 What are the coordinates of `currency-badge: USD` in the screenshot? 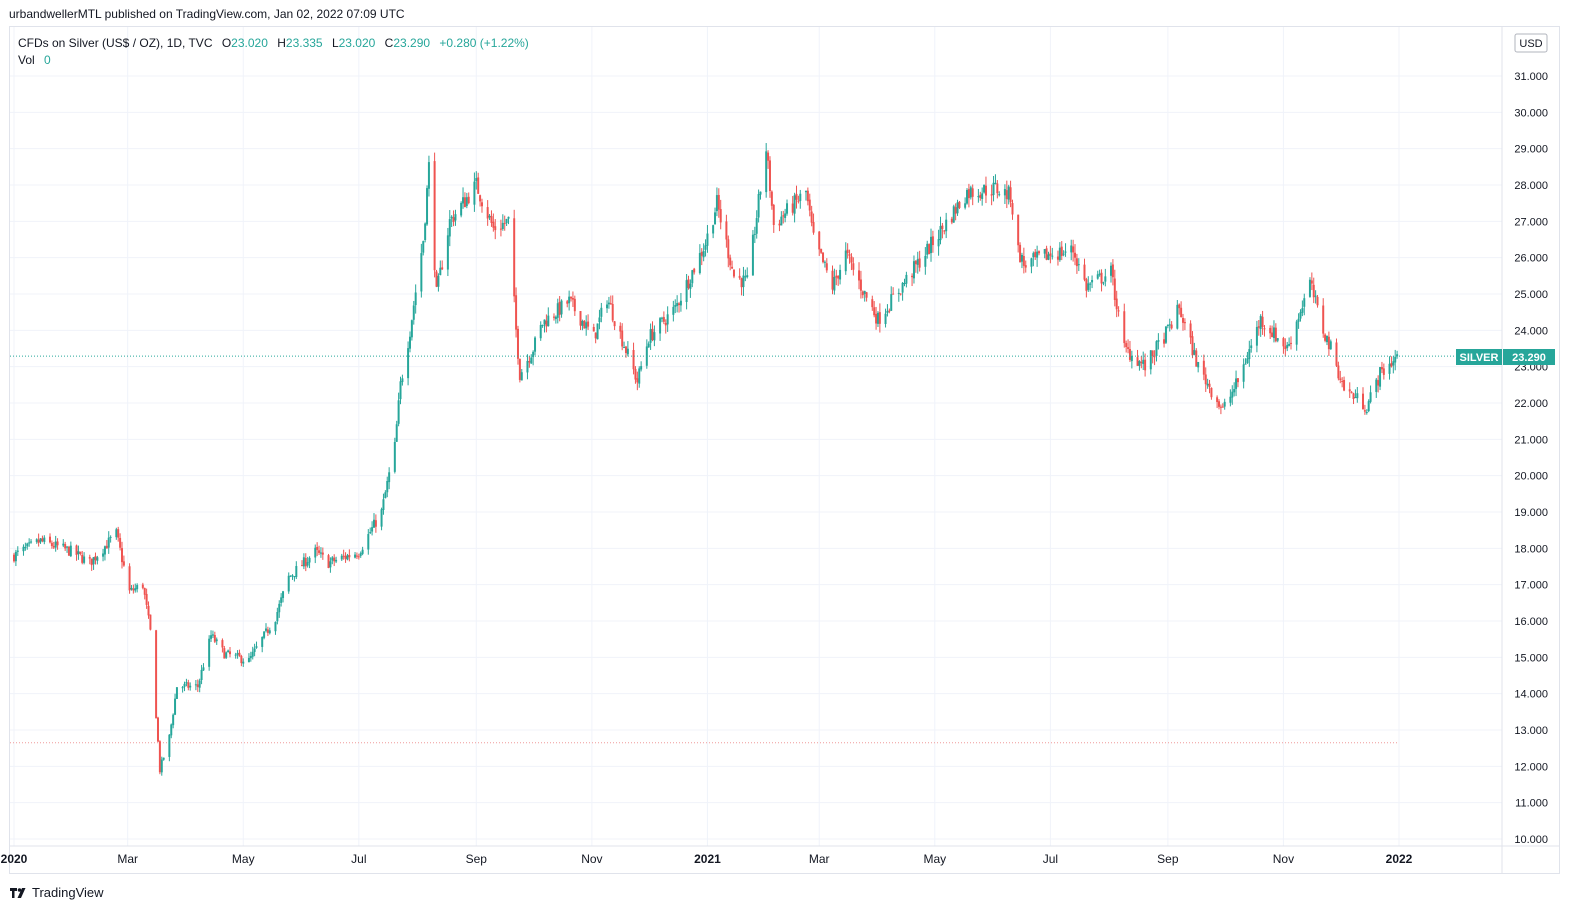 It's located at (1531, 43).